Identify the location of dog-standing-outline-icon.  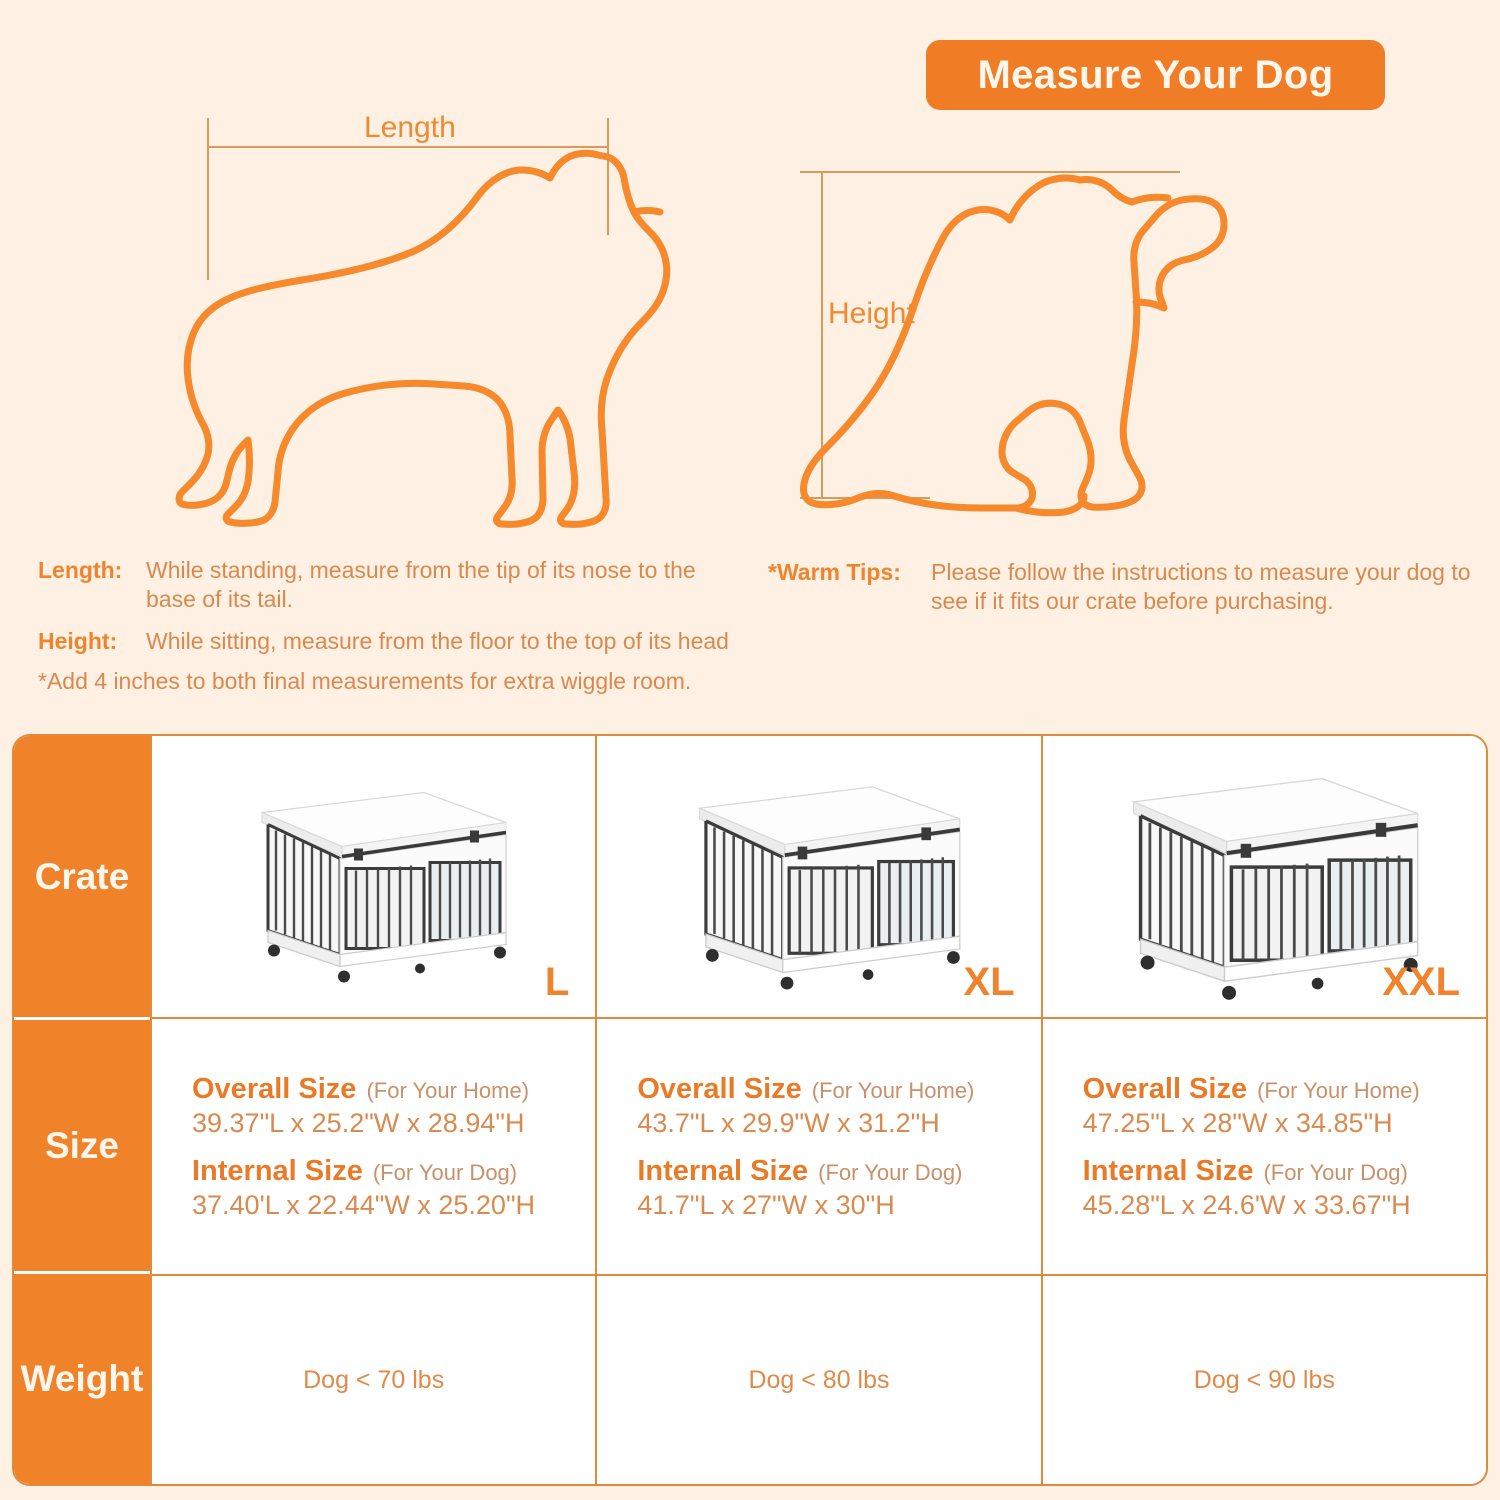
(423, 323).